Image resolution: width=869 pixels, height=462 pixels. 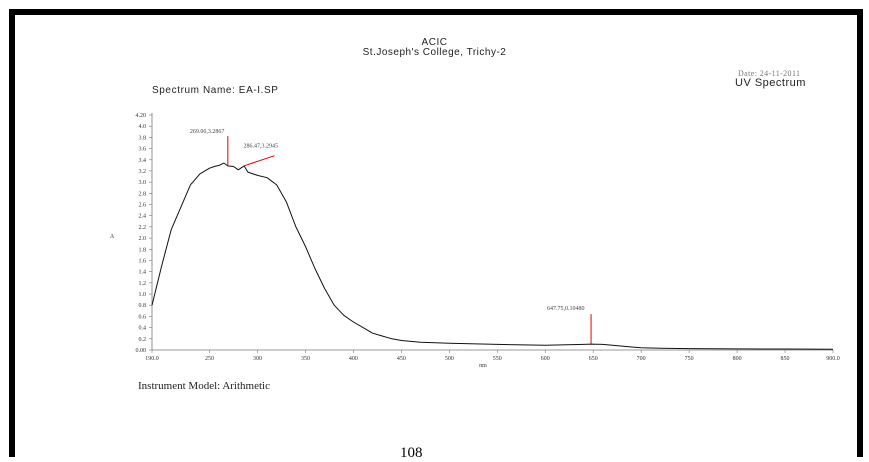 What do you see at coordinates (143, 206) in the screenshot?
I see `y-tick-label: 2.6` at bounding box center [143, 206].